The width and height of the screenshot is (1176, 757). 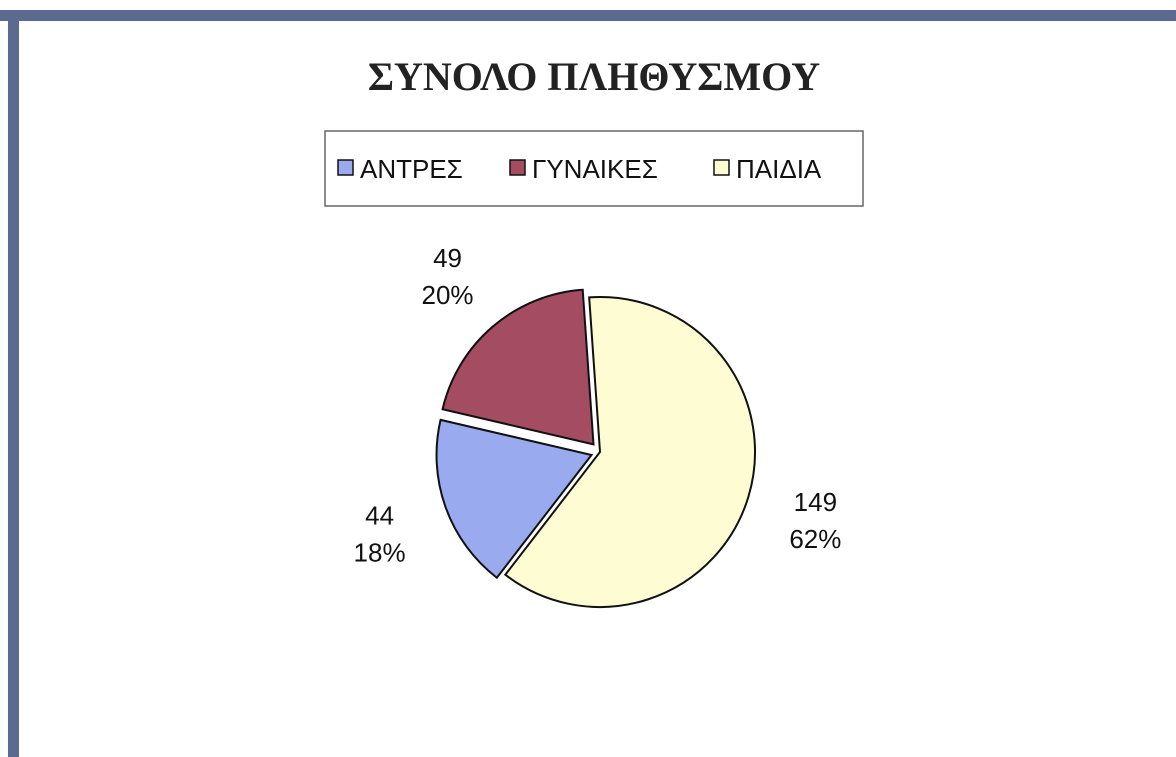 I want to click on pie-slice-women, so click(x=518, y=367).